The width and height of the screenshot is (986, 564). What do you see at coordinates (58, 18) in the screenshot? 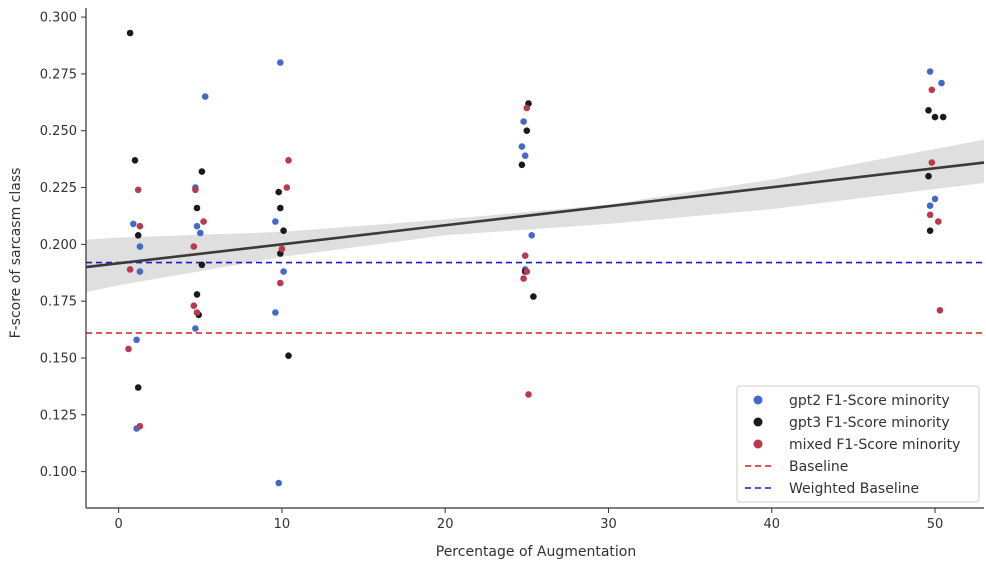
I see `y-tick-label-8: 0.300` at bounding box center [58, 18].